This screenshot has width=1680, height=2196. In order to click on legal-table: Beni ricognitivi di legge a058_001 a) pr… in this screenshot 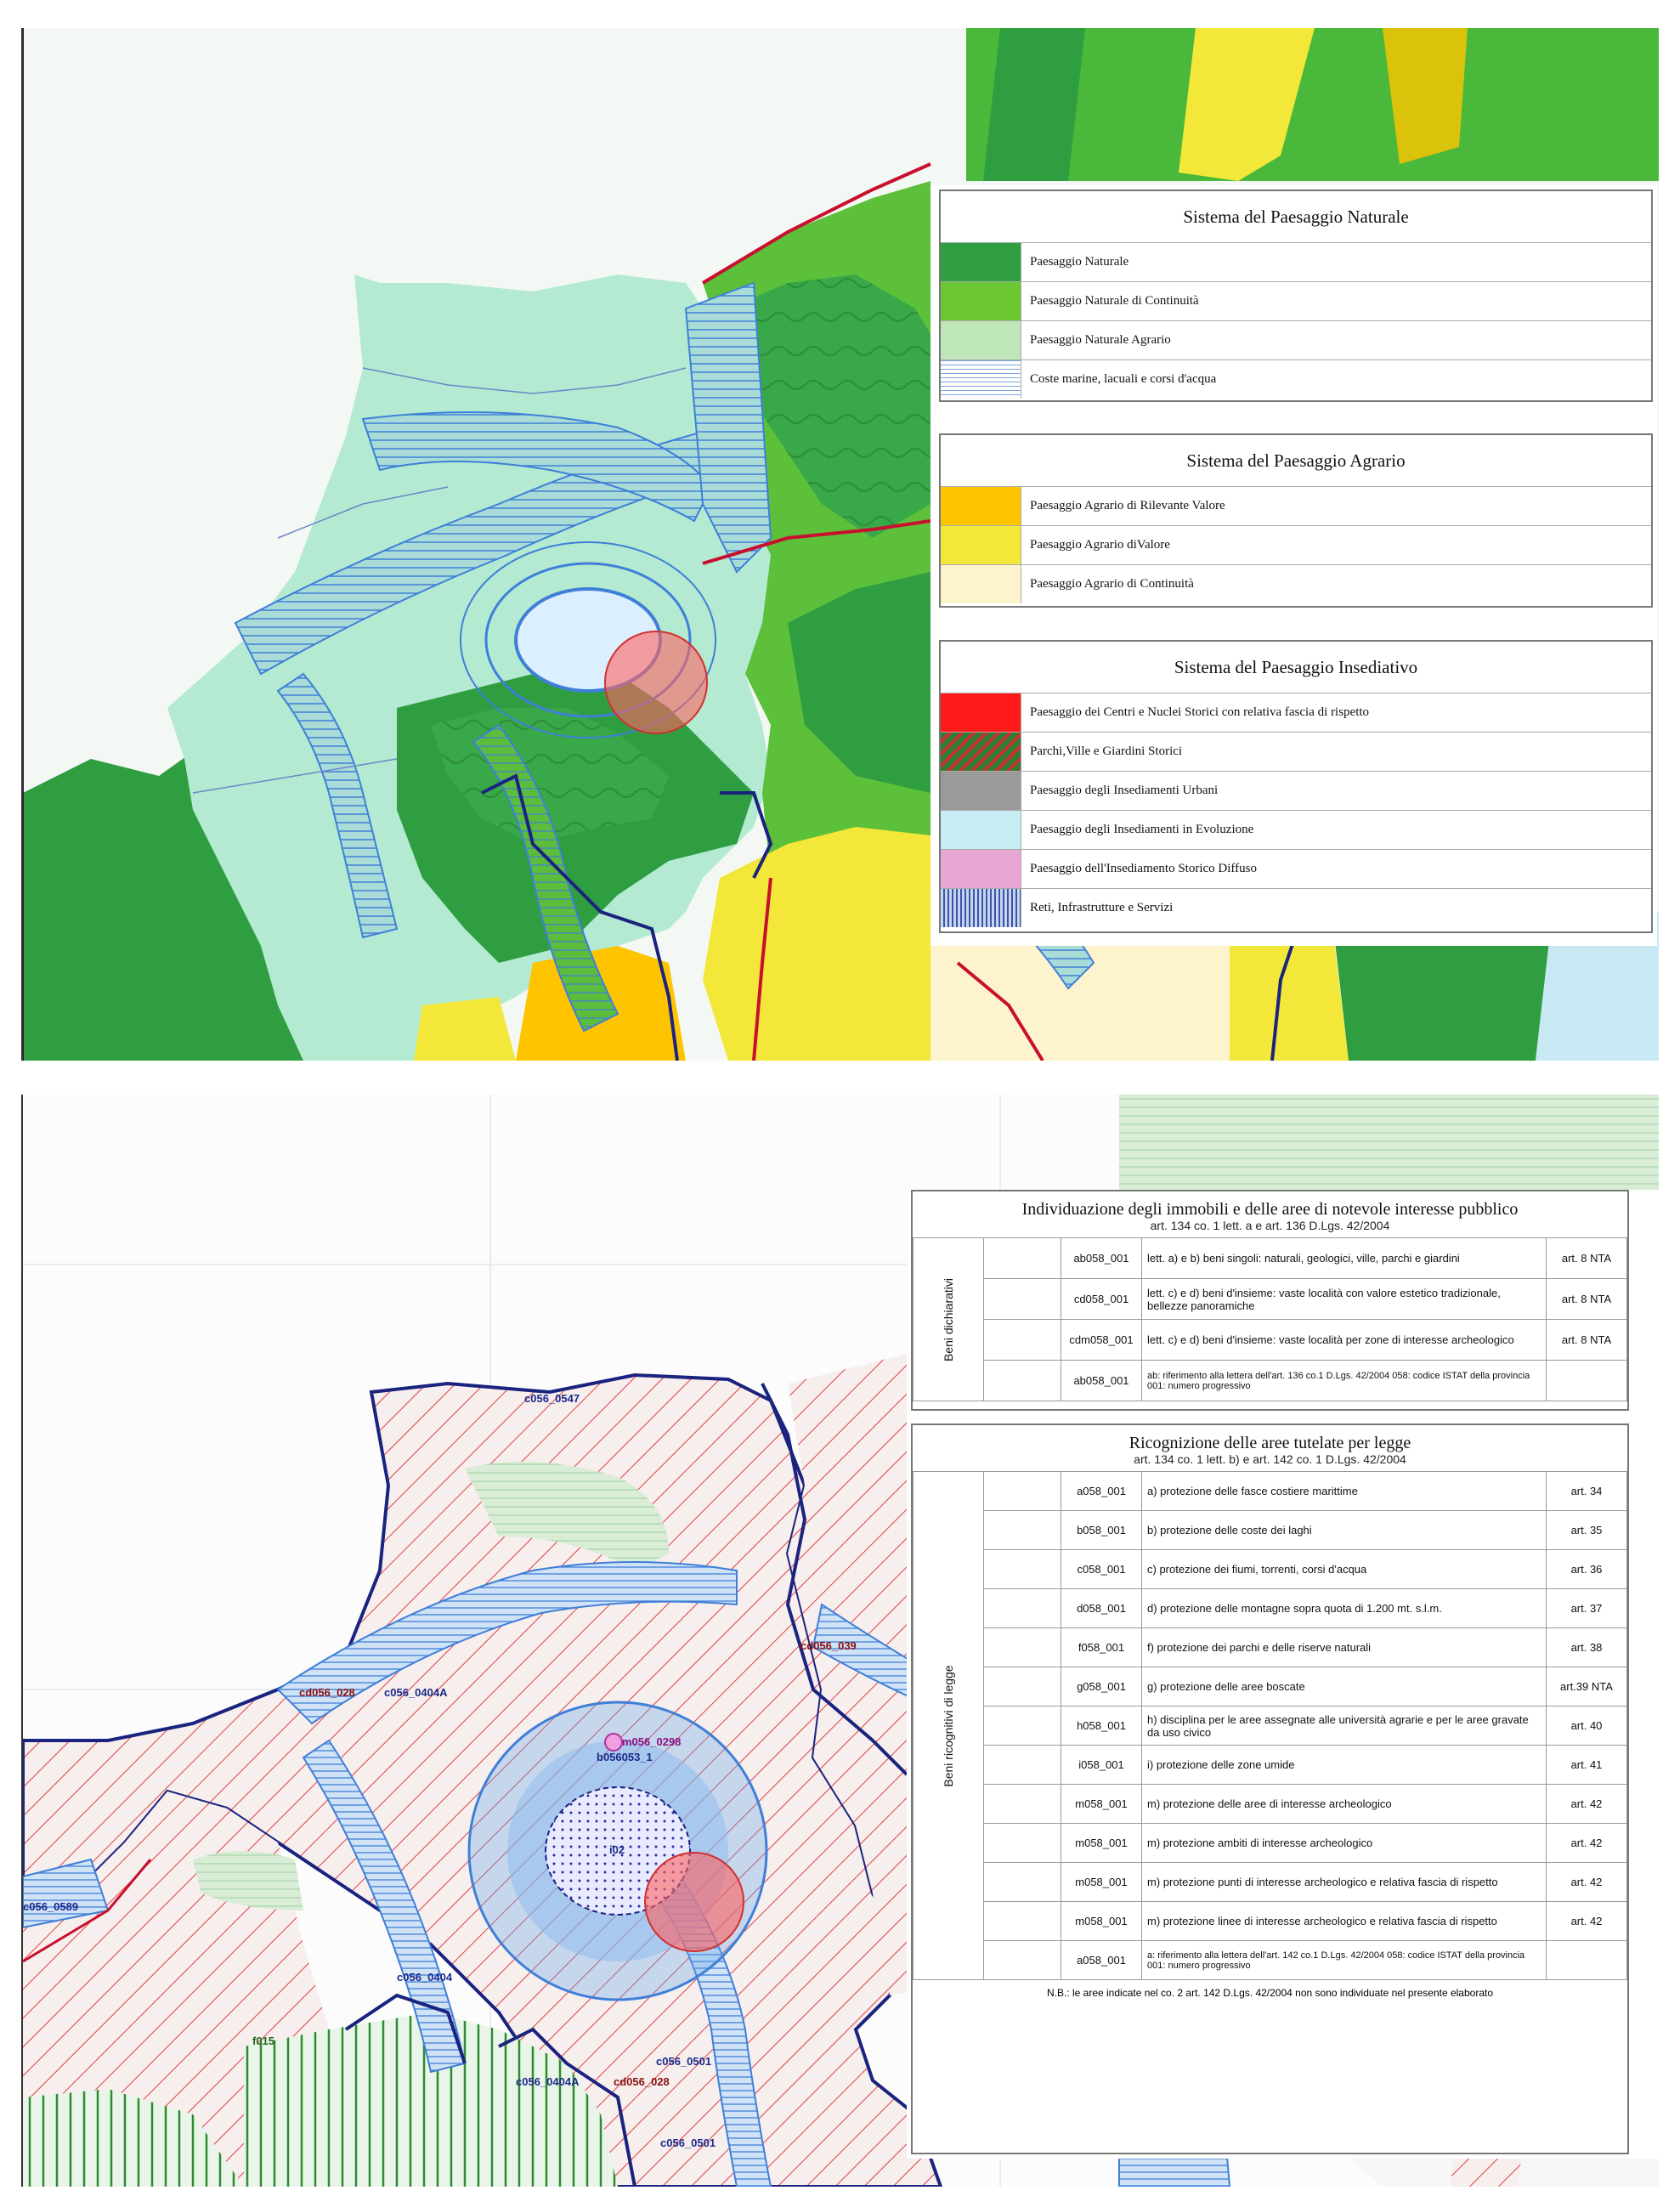, I will do `click(1270, 1725)`.